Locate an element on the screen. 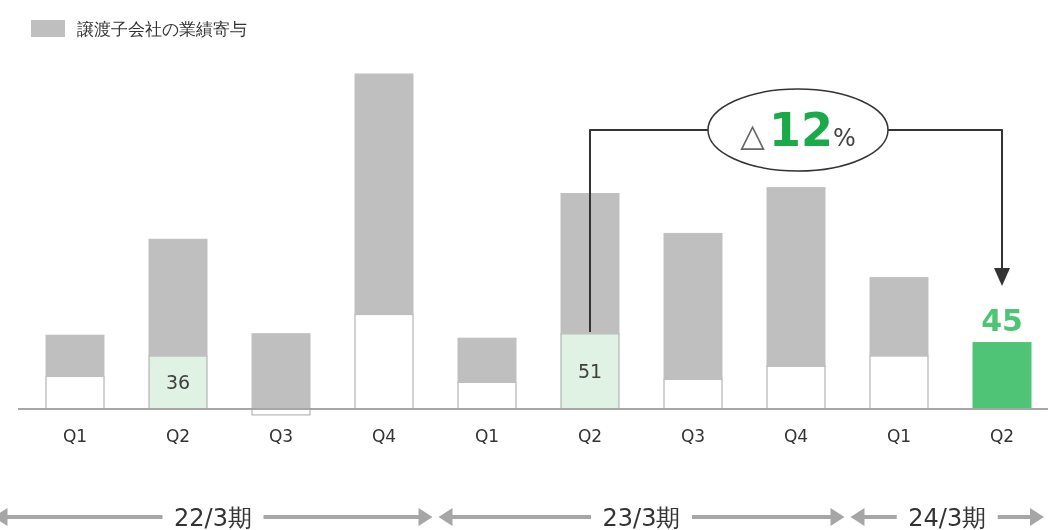 Image resolution: width=1048 pixels, height=530 pixels. data-label: 36 is located at coordinates (178, 382).